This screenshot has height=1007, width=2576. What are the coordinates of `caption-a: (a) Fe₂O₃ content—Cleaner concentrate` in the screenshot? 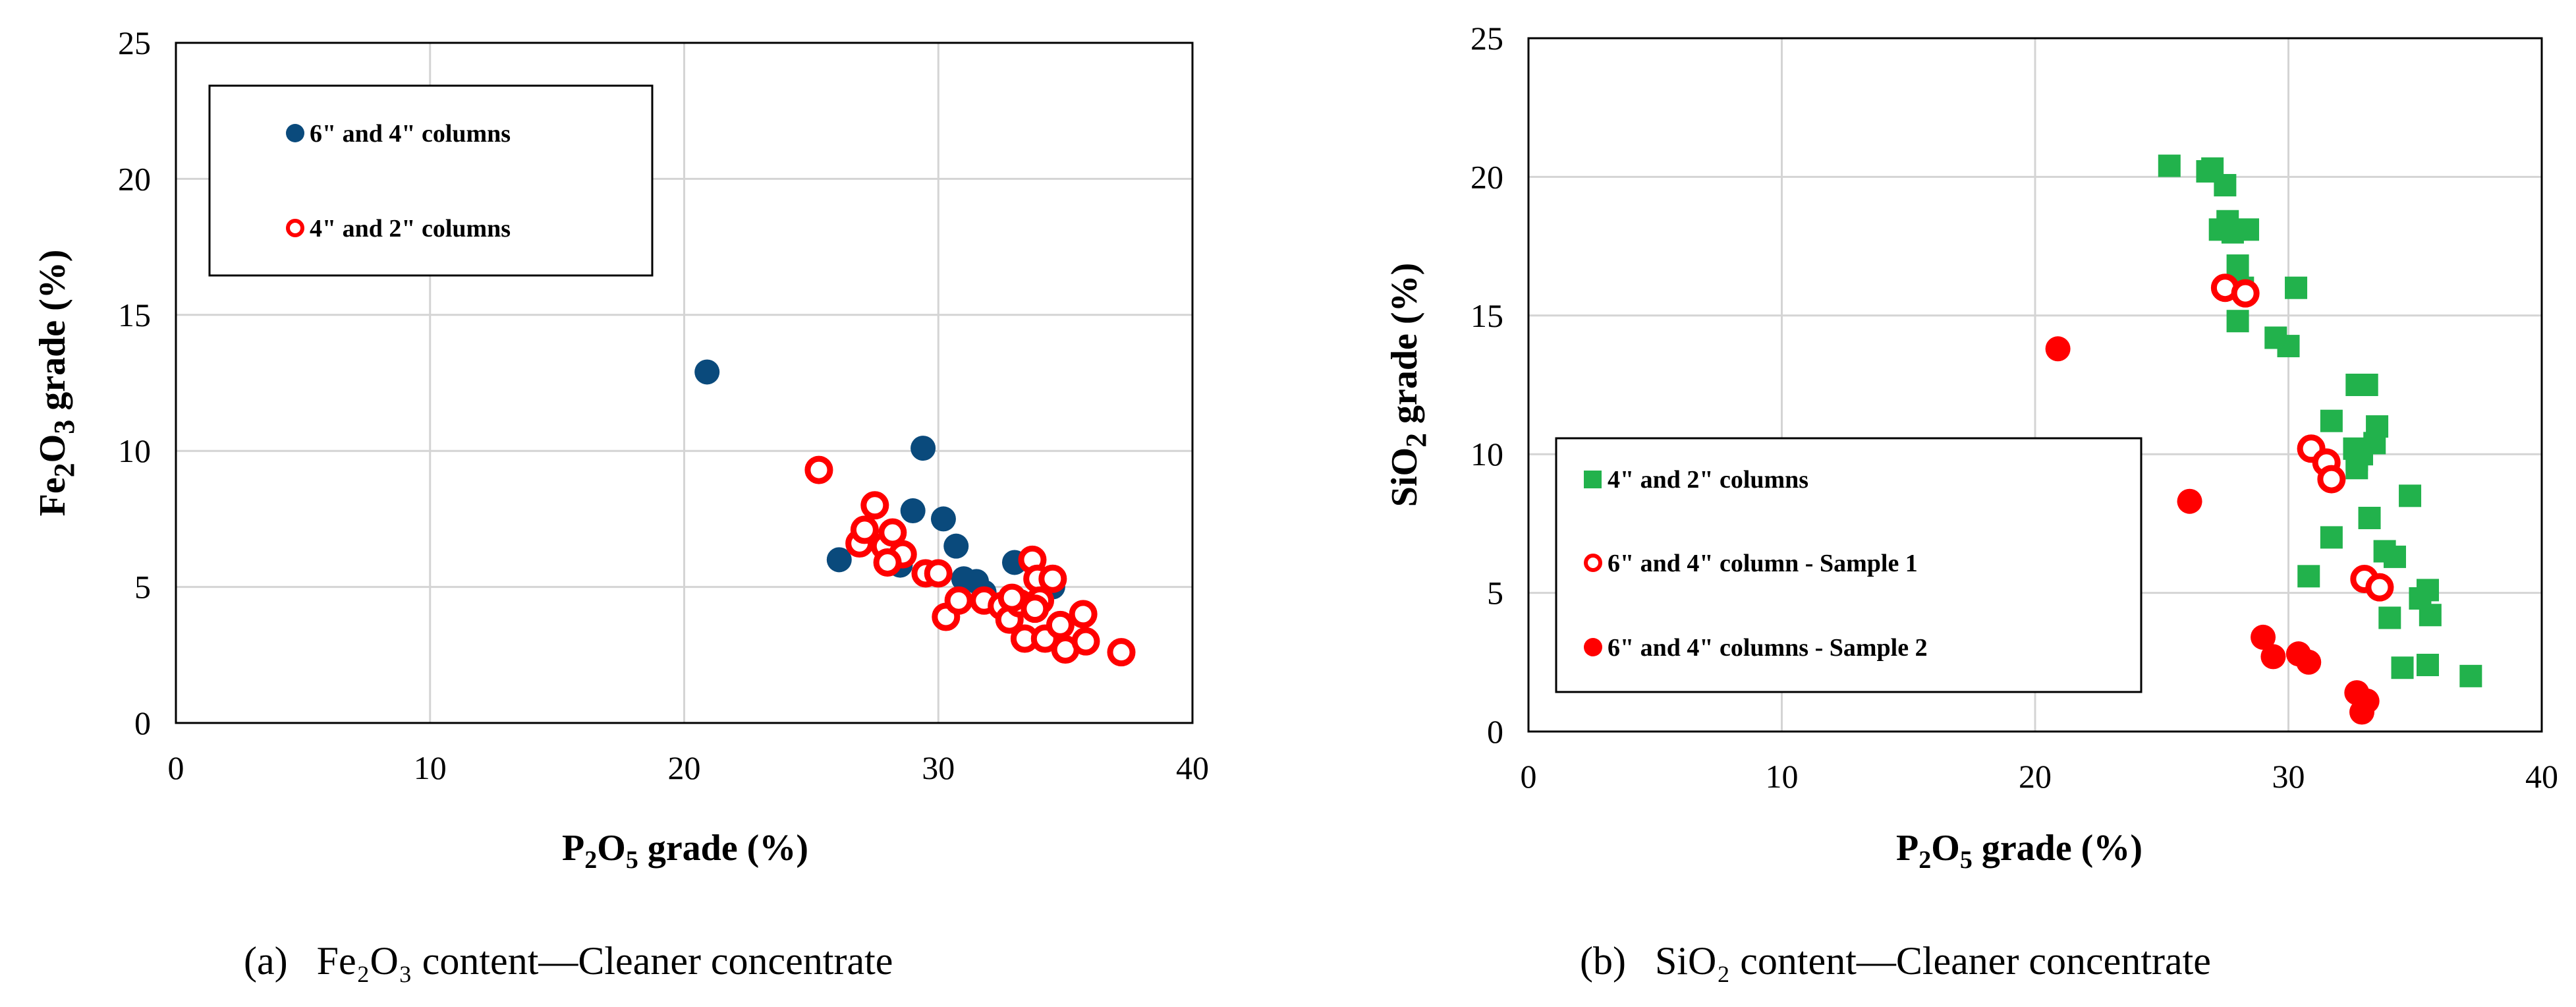 It's located at (568, 961).